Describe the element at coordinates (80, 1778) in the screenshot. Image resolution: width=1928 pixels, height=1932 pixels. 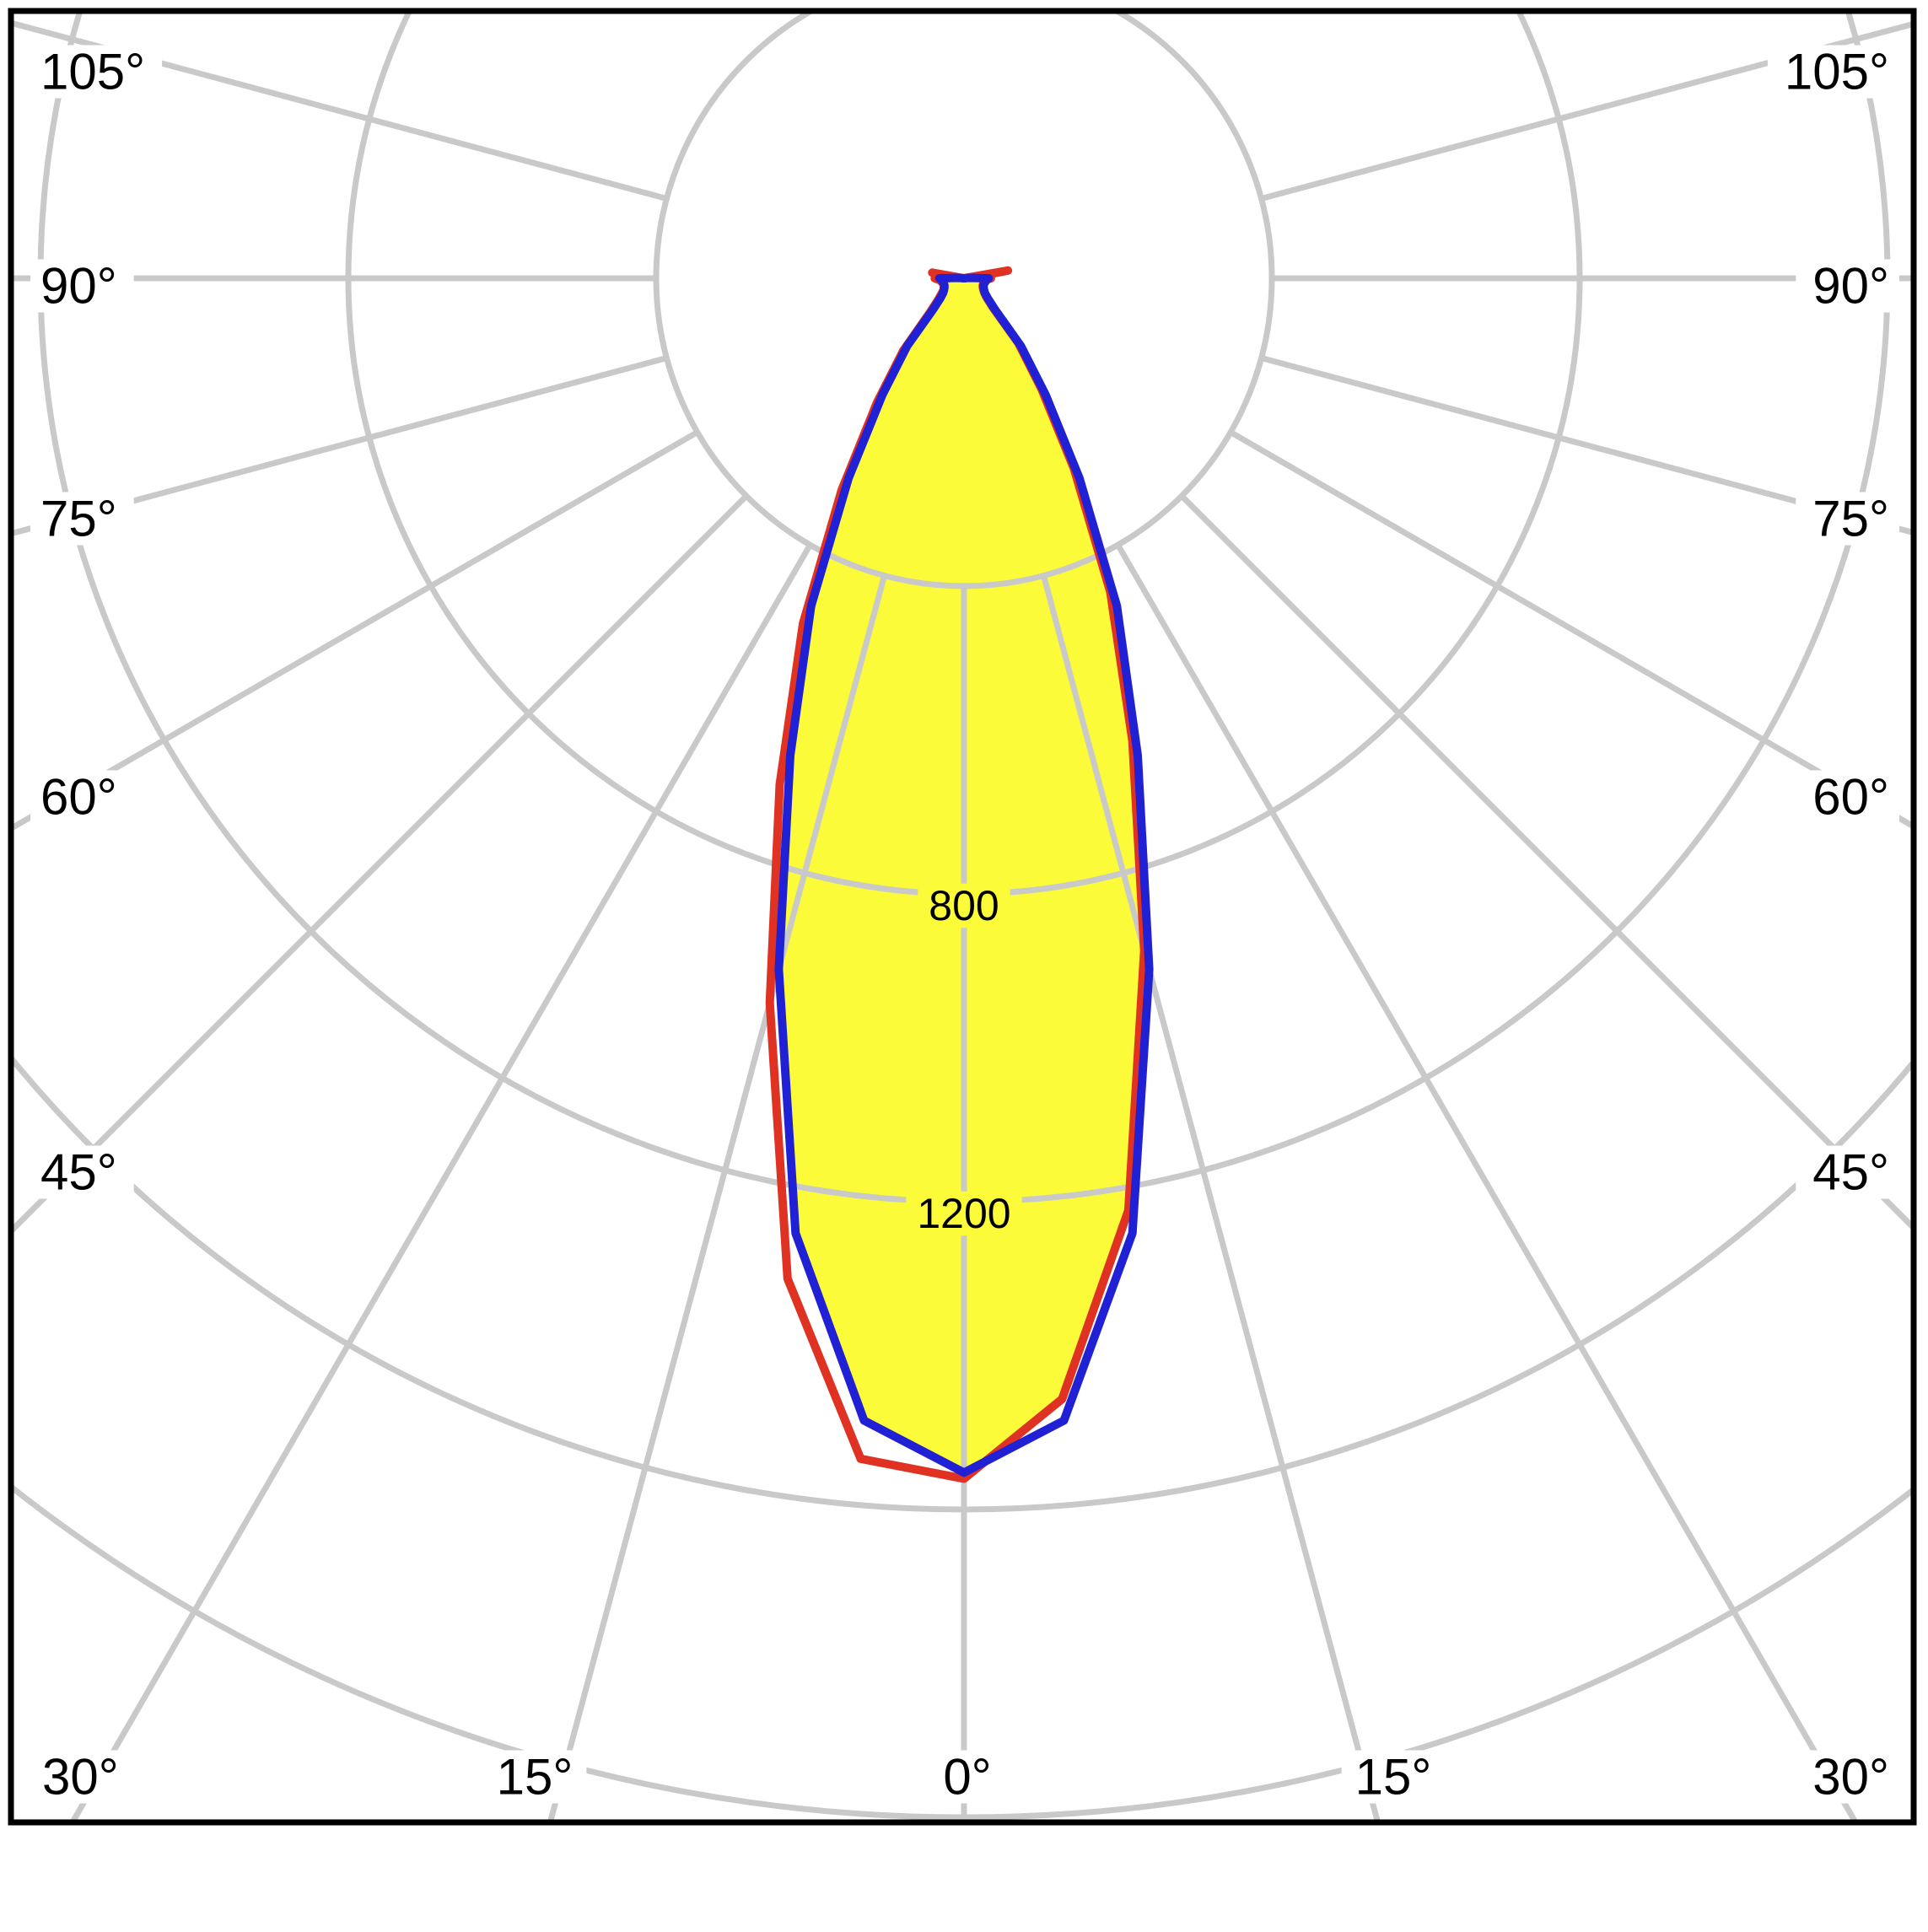
I see `angle-label-10-30deg: 30°` at that location.